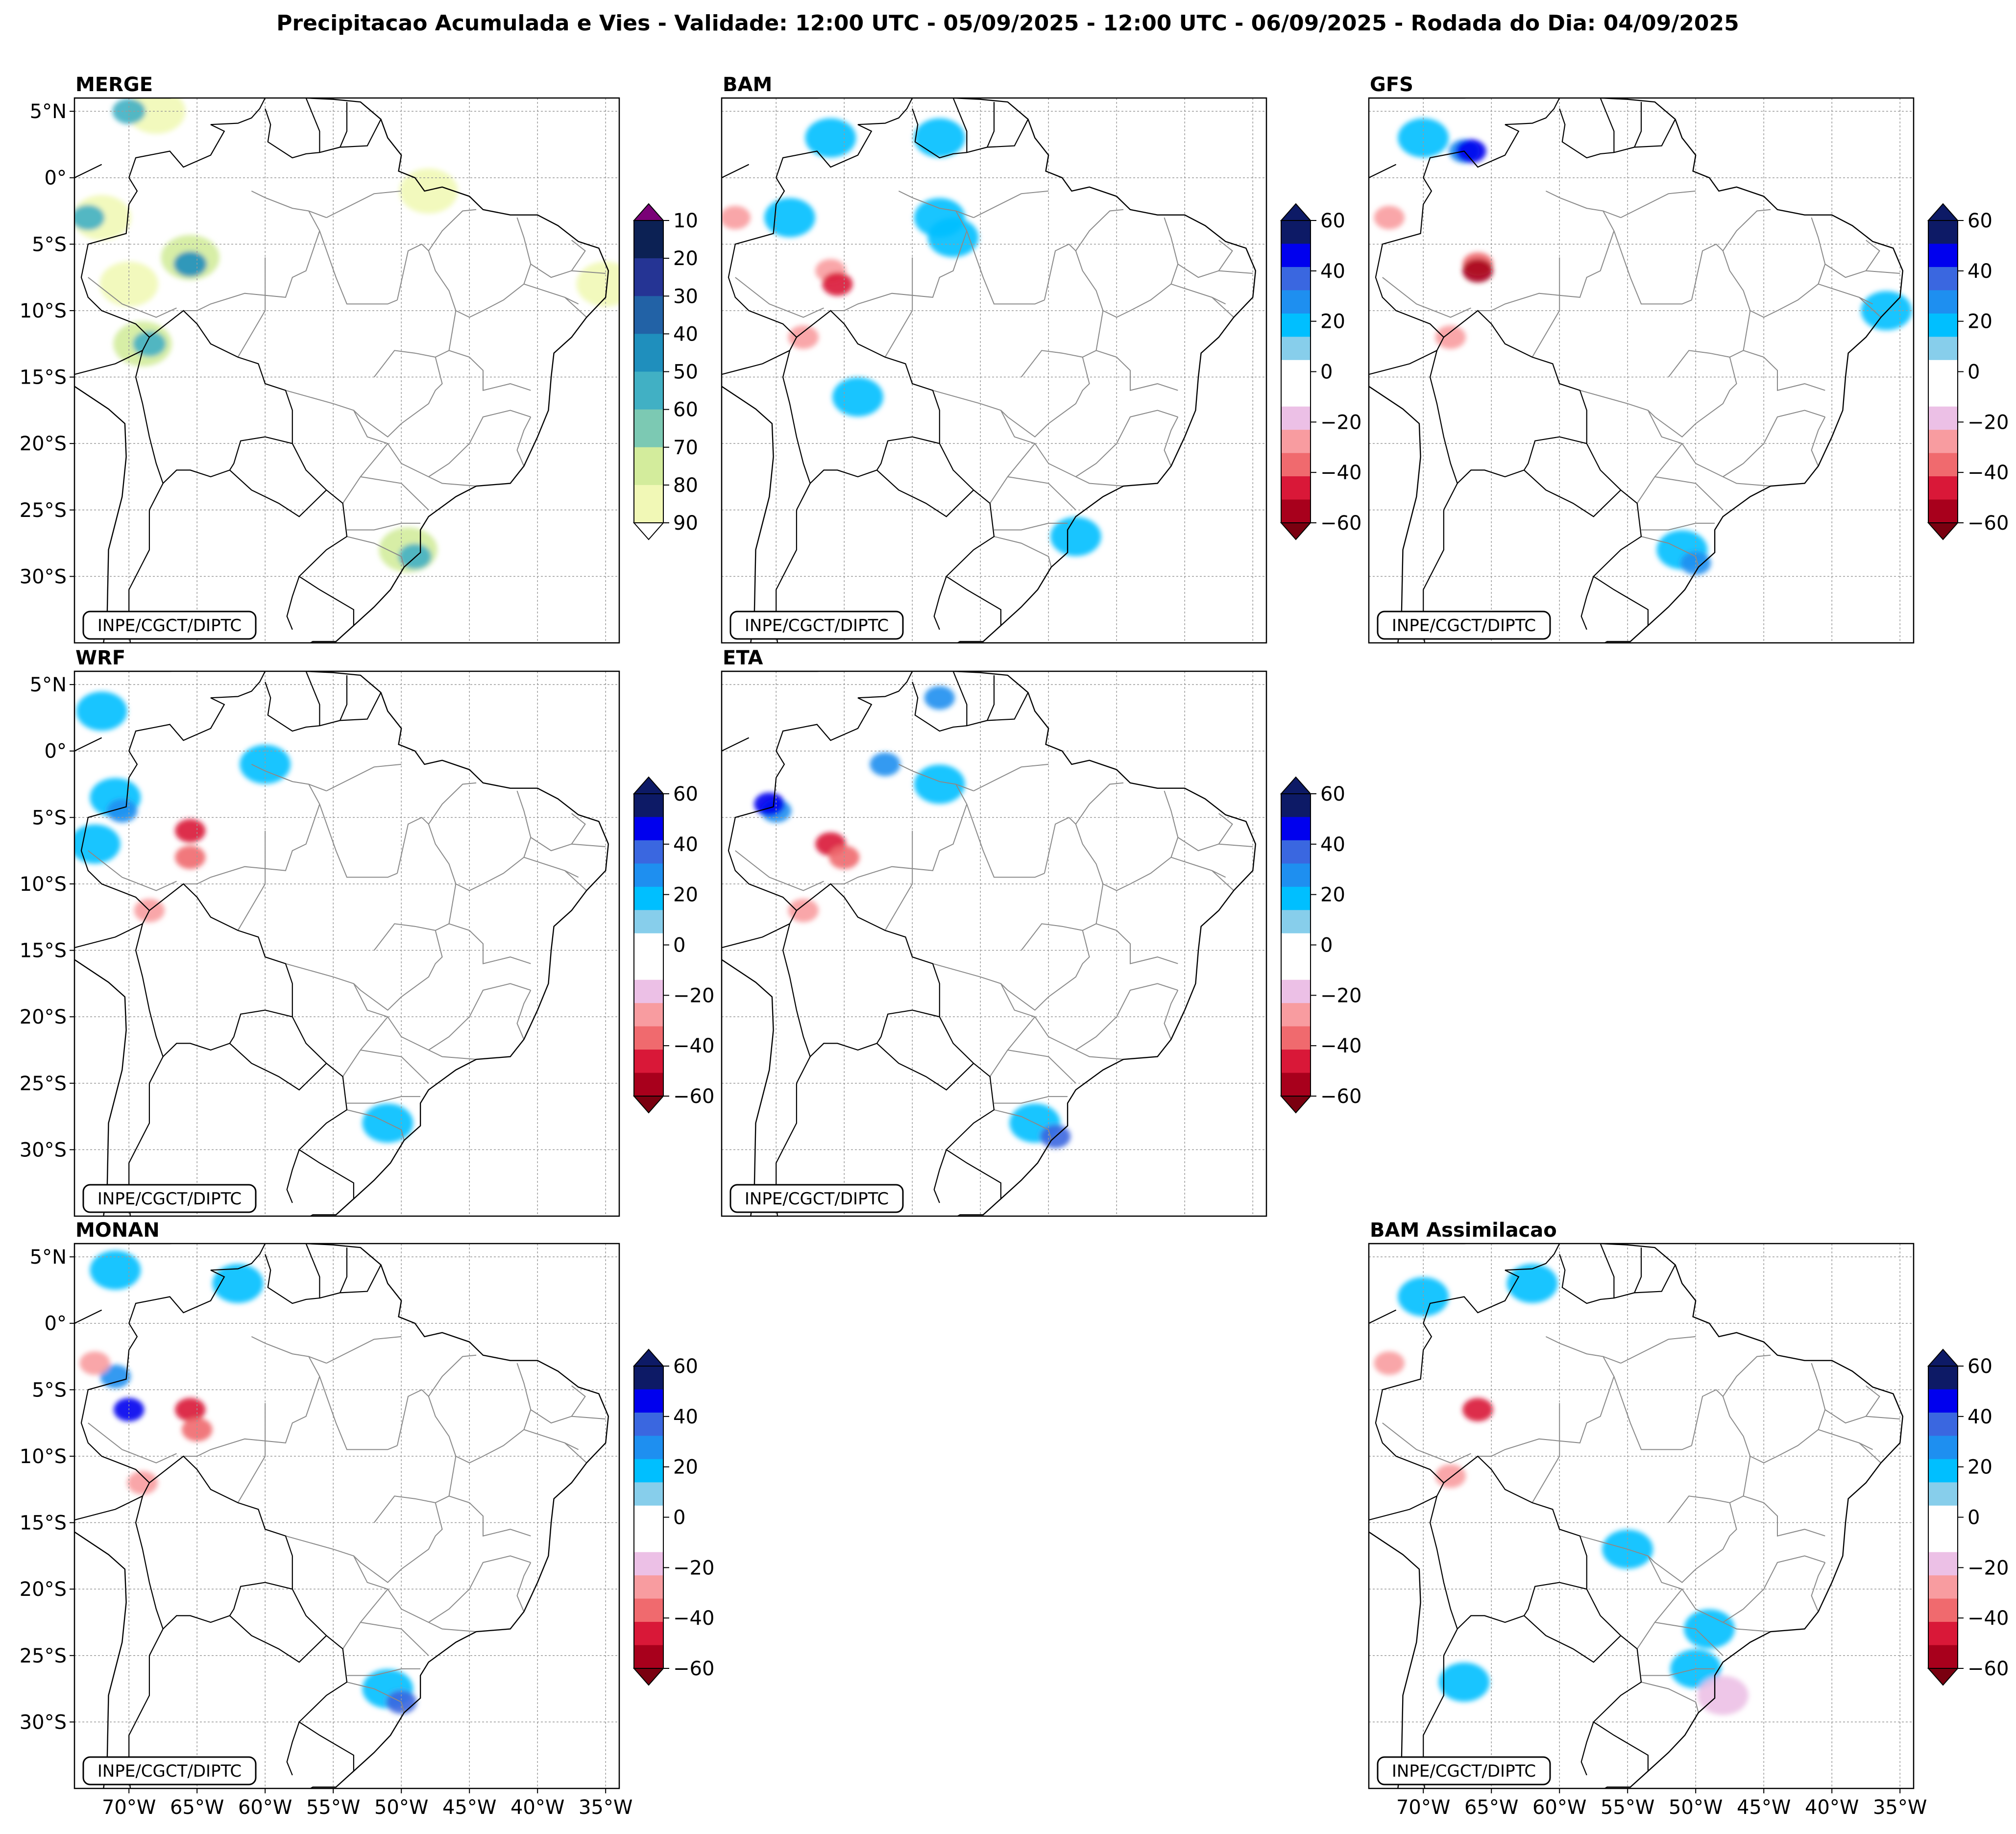 The width and height of the screenshot is (2016, 1834). Describe the element at coordinates (747, 84) in the screenshot. I see `panel-title: BAM` at that location.